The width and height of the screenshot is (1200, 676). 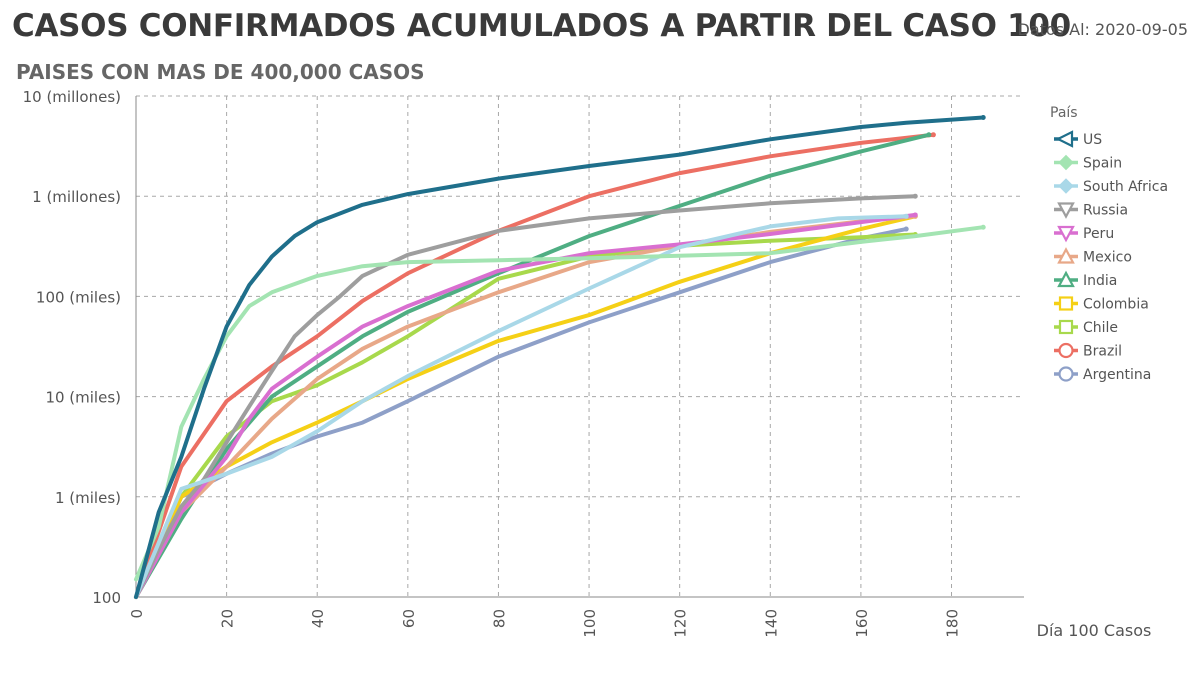 I want to click on x-tick-label: 180, so click(x=953, y=623).